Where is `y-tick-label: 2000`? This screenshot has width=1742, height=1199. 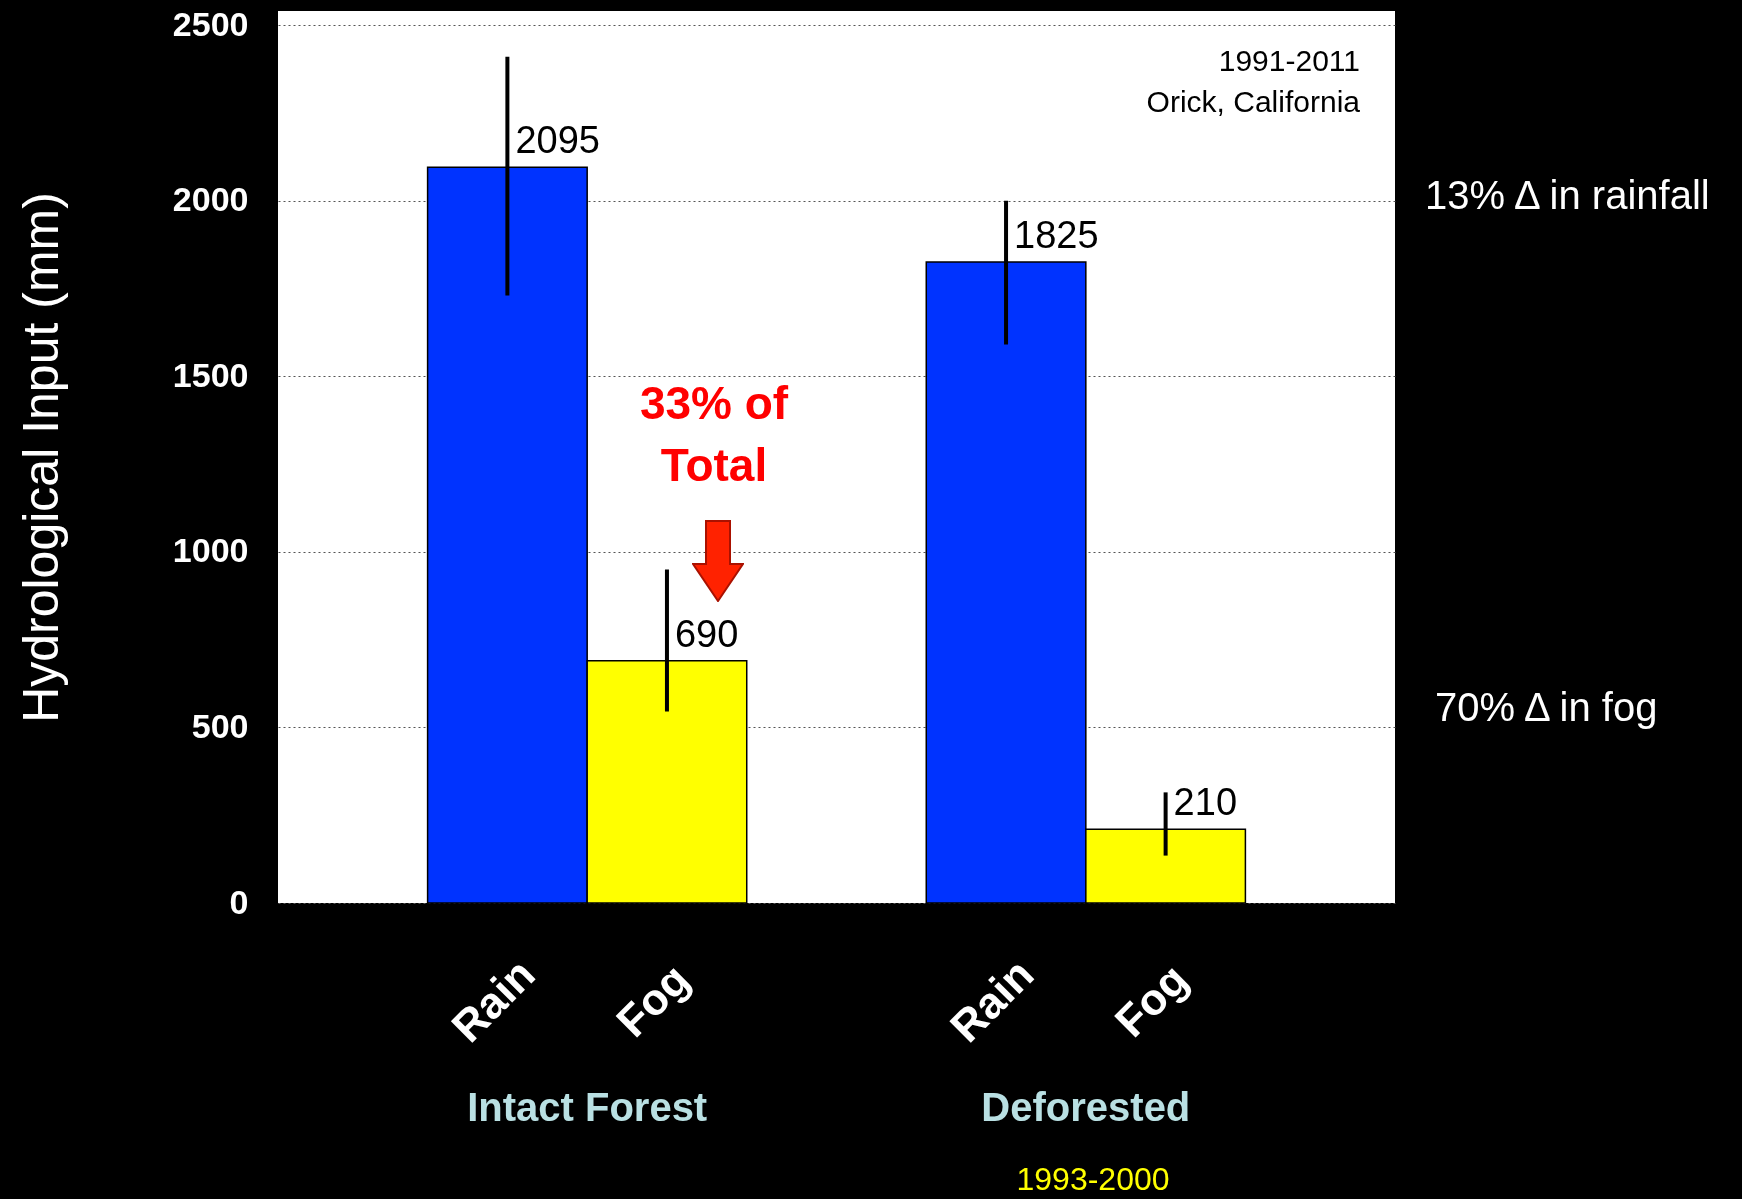 y-tick-label: 2000 is located at coordinates (210, 199).